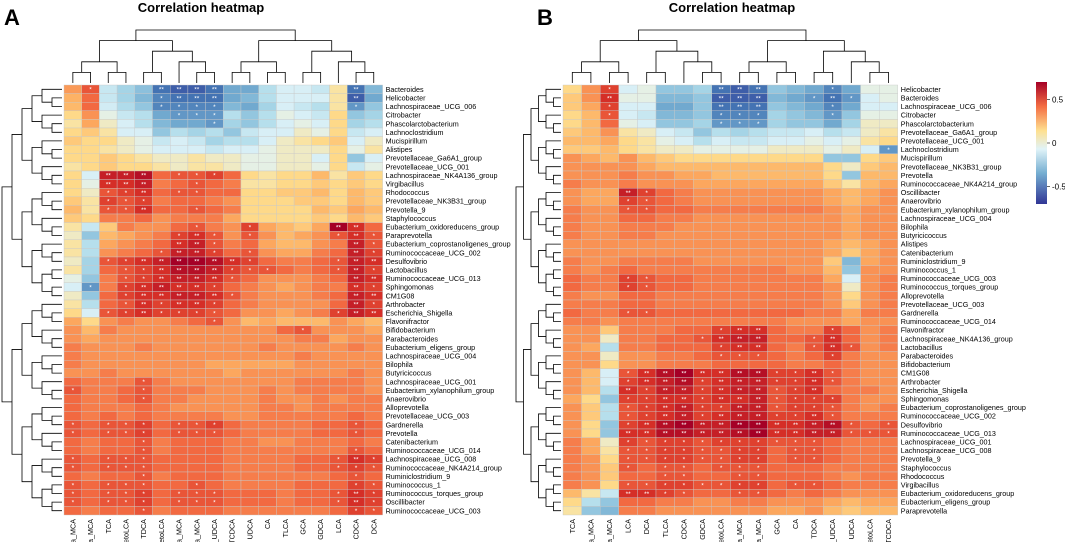 This screenshot has width=1065, height=547. I want to click on row-label: Paraprevotella, so click(924, 510).